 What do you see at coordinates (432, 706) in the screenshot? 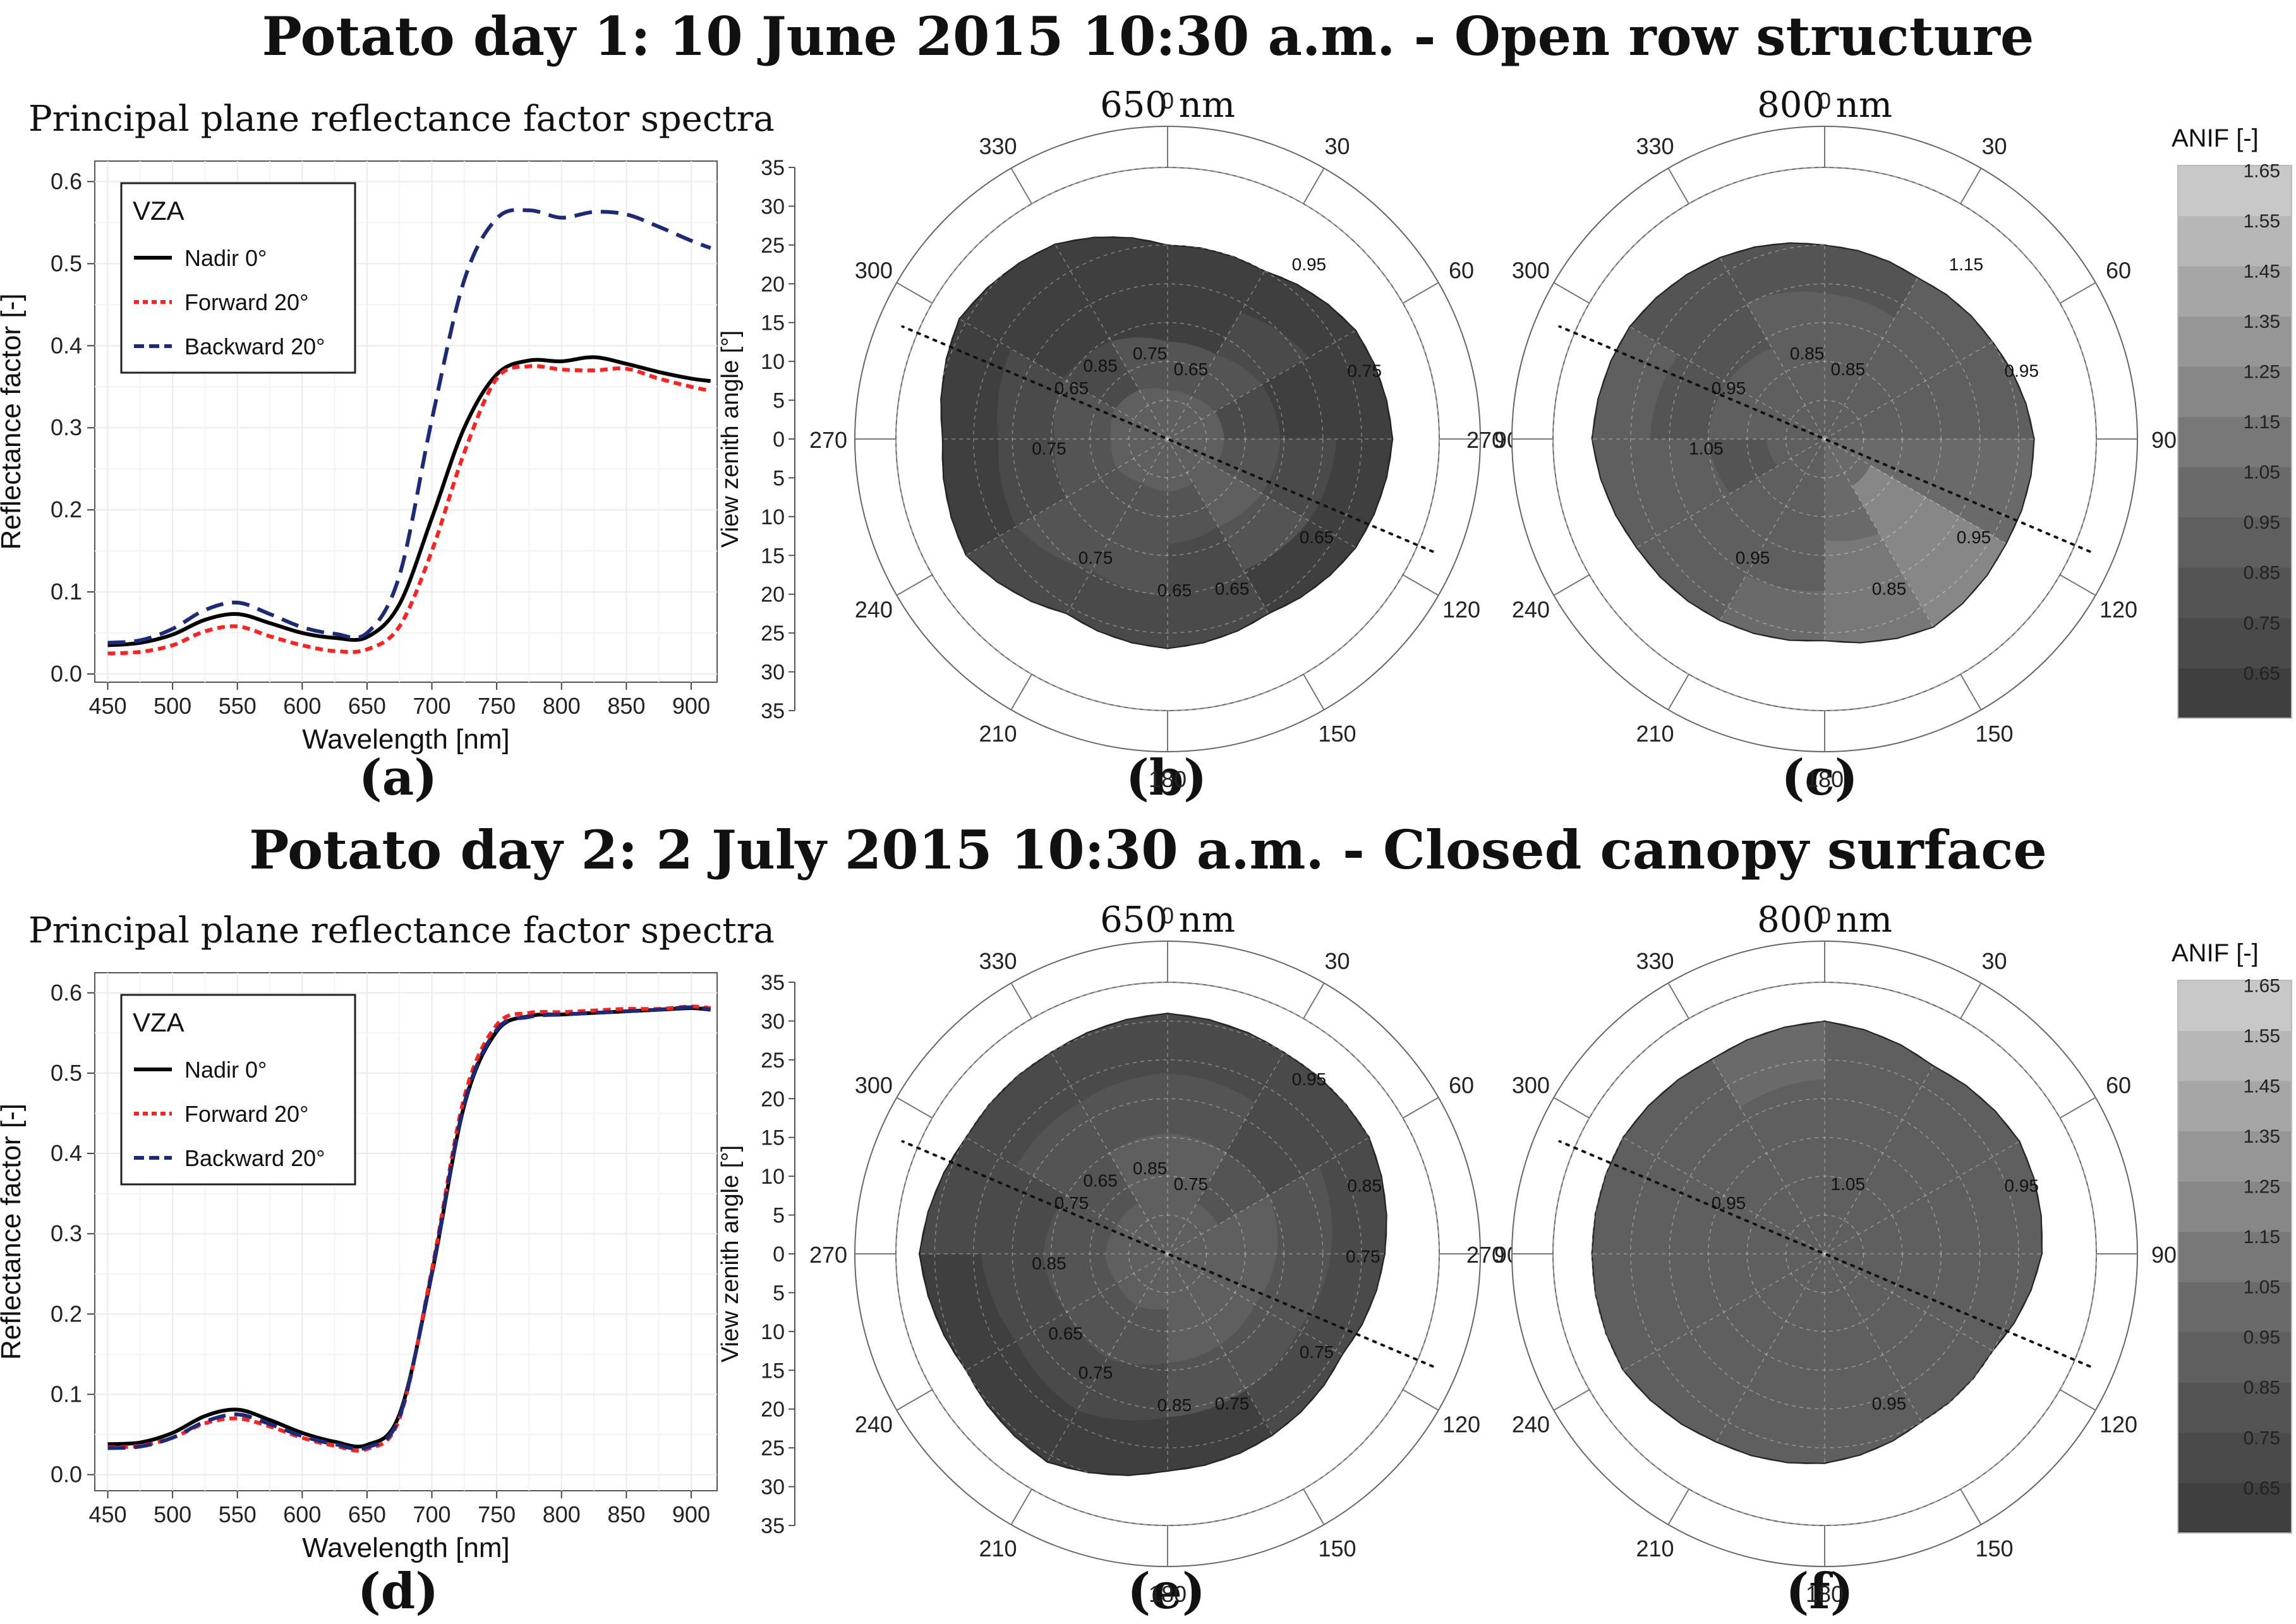
I see `x-tick-label: 700` at bounding box center [432, 706].